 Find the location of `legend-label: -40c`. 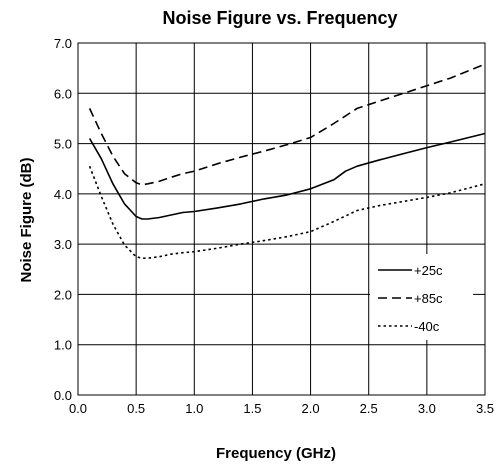

legend-label: -40c is located at coordinates (427, 326).